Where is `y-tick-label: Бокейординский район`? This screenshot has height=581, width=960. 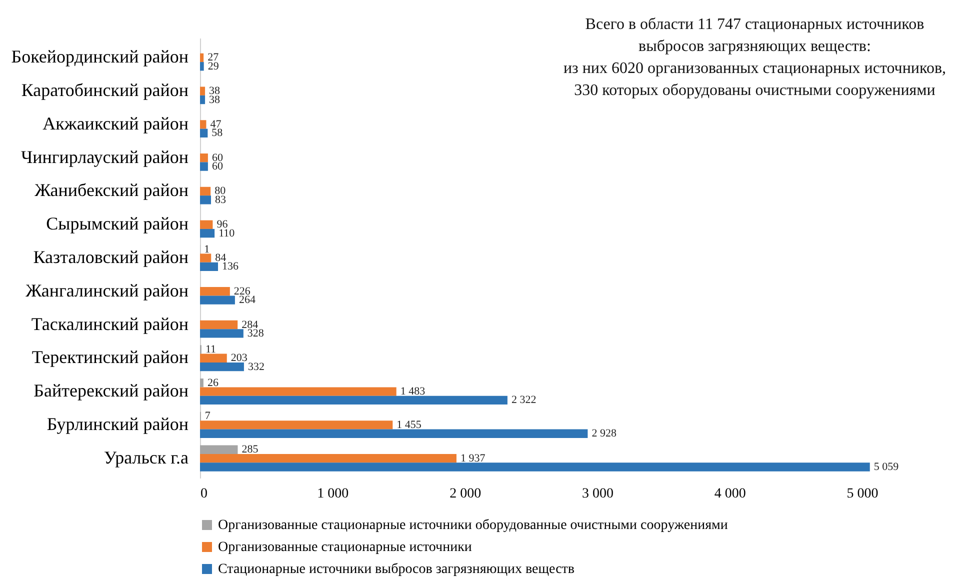
y-tick-label: Бокейординский район is located at coordinates (100, 56).